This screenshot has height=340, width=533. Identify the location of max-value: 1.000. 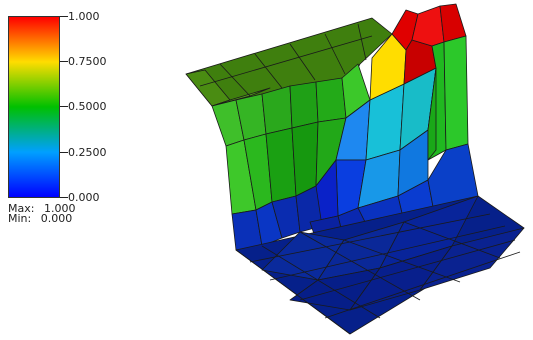
(59, 208).